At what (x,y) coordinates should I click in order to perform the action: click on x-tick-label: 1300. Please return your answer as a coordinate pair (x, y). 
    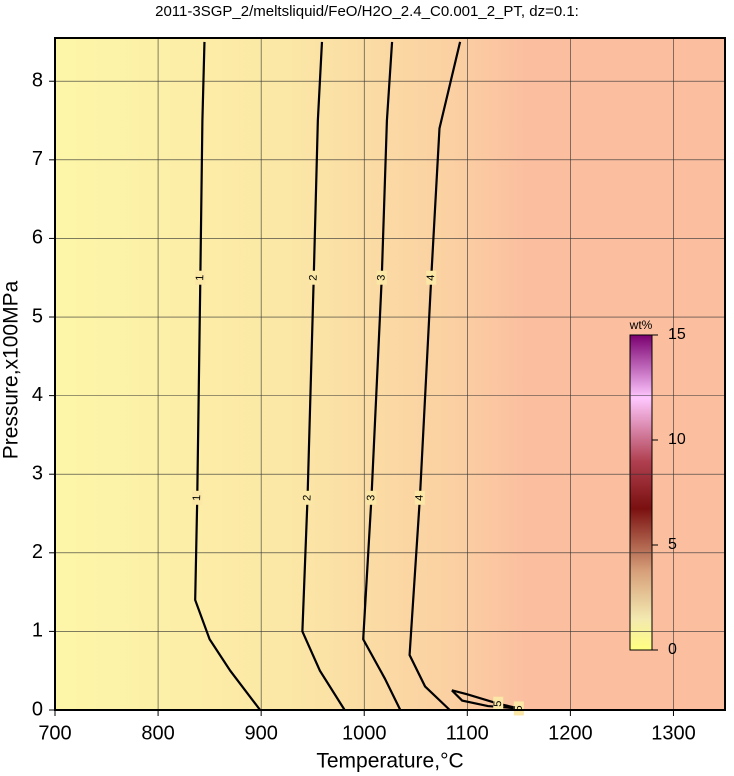
    Looking at the image, I should click on (673, 733).